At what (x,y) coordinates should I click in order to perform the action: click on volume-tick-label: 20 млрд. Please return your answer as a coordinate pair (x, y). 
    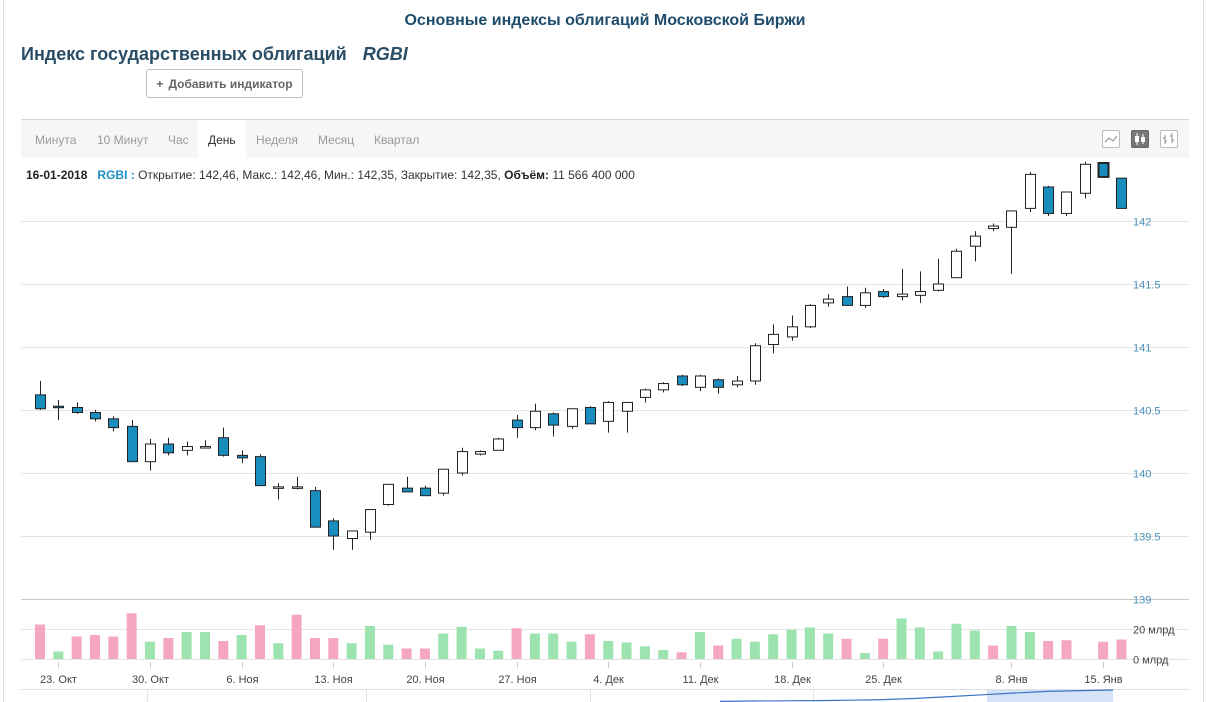
    Looking at the image, I should click on (1154, 631).